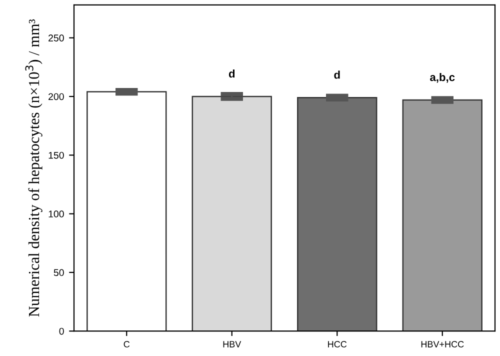 The width and height of the screenshot is (500, 356). What do you see at coordinates (56, 38) in the screenshot?
I see `y-tick-label: 250` at bounding box center [56, 38].